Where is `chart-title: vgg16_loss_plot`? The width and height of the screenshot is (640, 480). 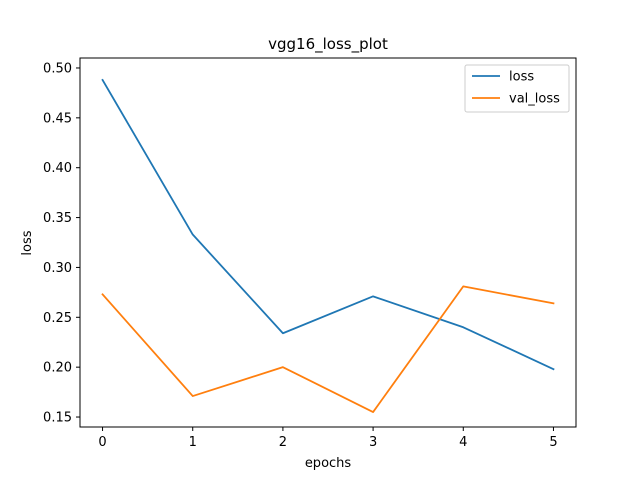
chart-title: vgg16_loss_plot is located at coordinates (328, 44).